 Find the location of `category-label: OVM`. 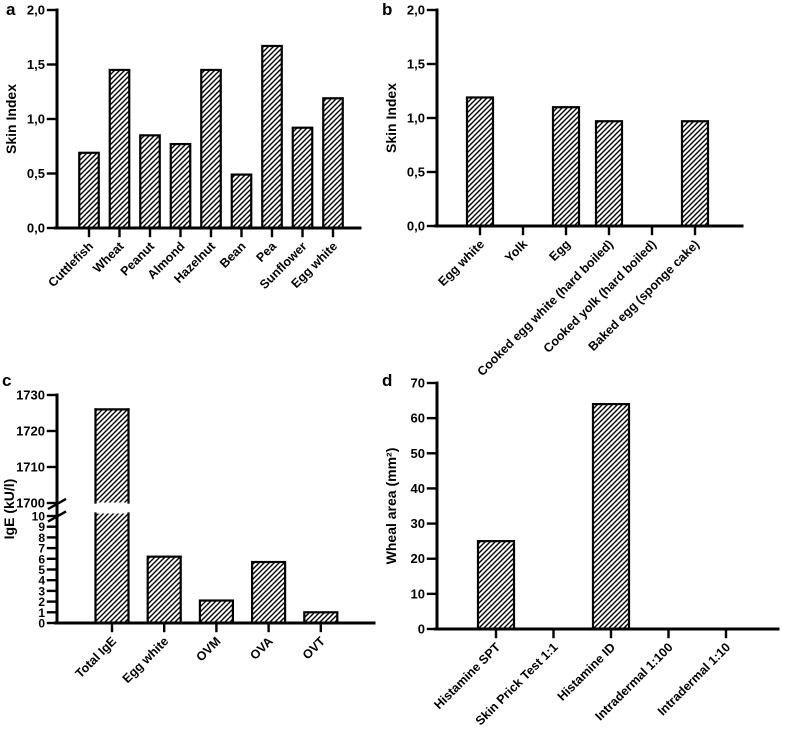

category-label: OVM is located at coordinates (208, 649).